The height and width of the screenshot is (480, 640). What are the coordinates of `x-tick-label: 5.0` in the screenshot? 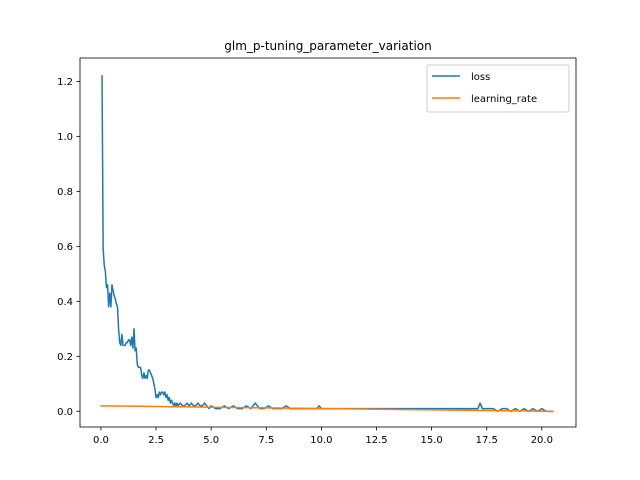 It's located at (211, 440).